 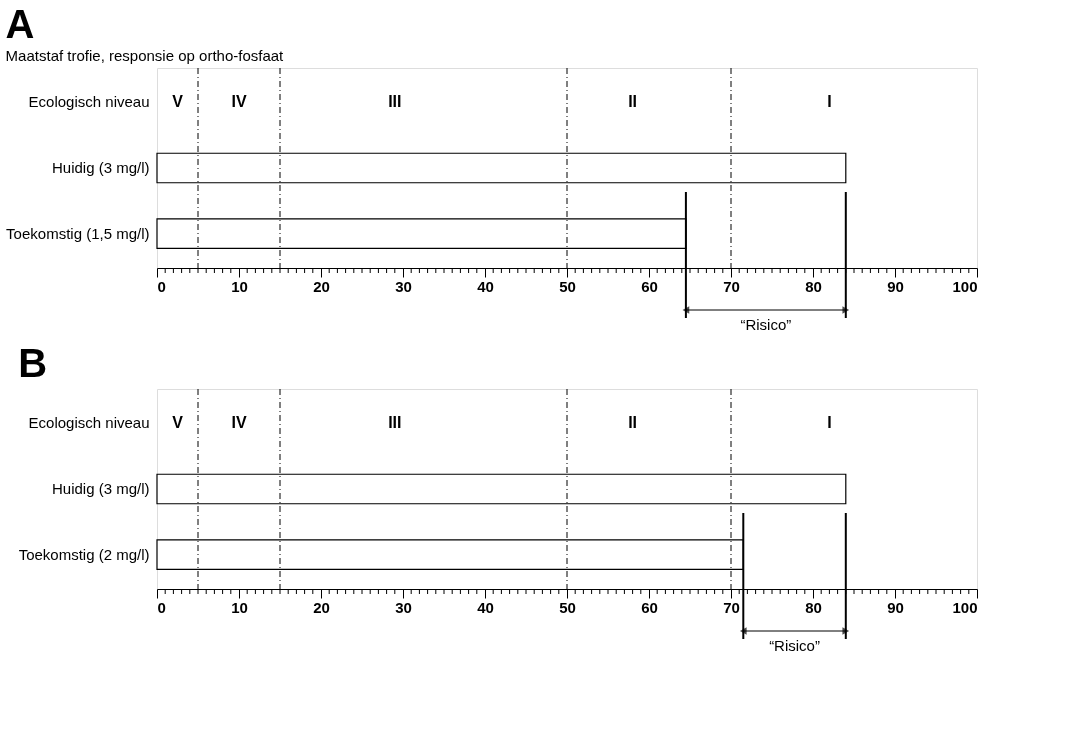 I want to click on y-tick-label: Toekomstig (2 mg/l), so click(x=84, y=554).